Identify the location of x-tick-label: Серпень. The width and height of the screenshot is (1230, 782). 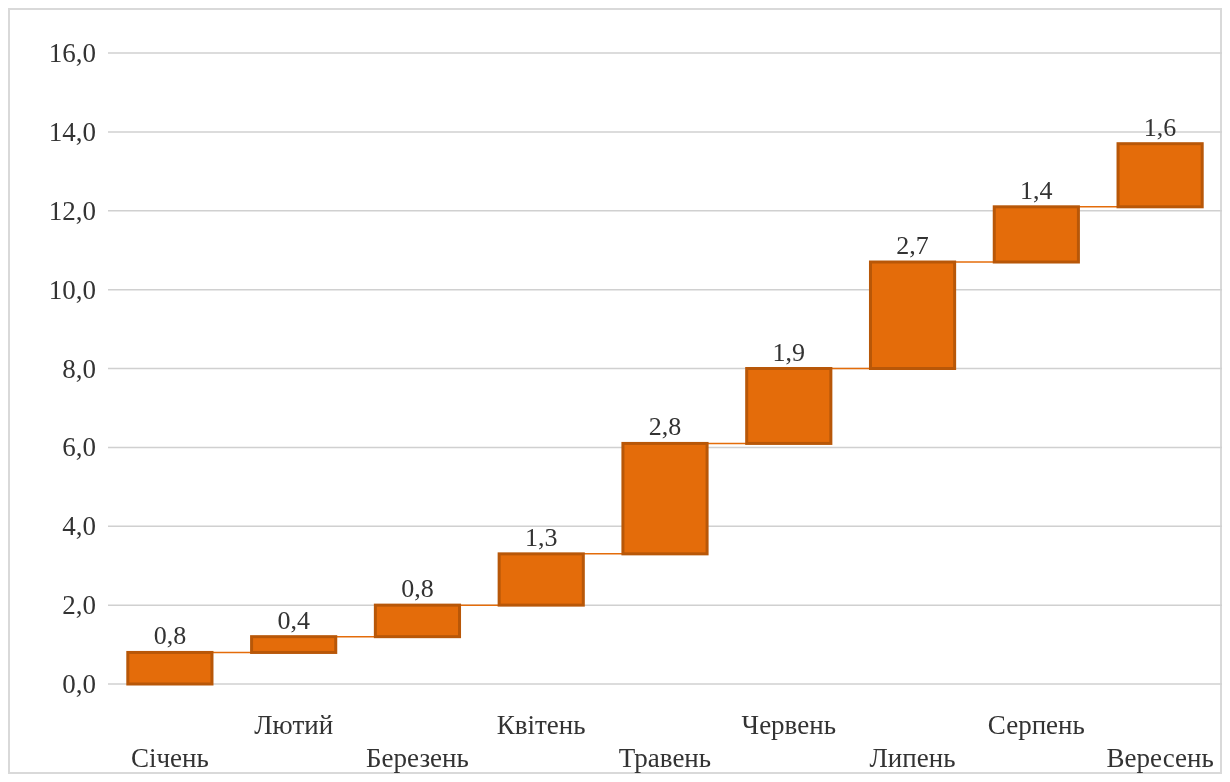
(1036, 725).